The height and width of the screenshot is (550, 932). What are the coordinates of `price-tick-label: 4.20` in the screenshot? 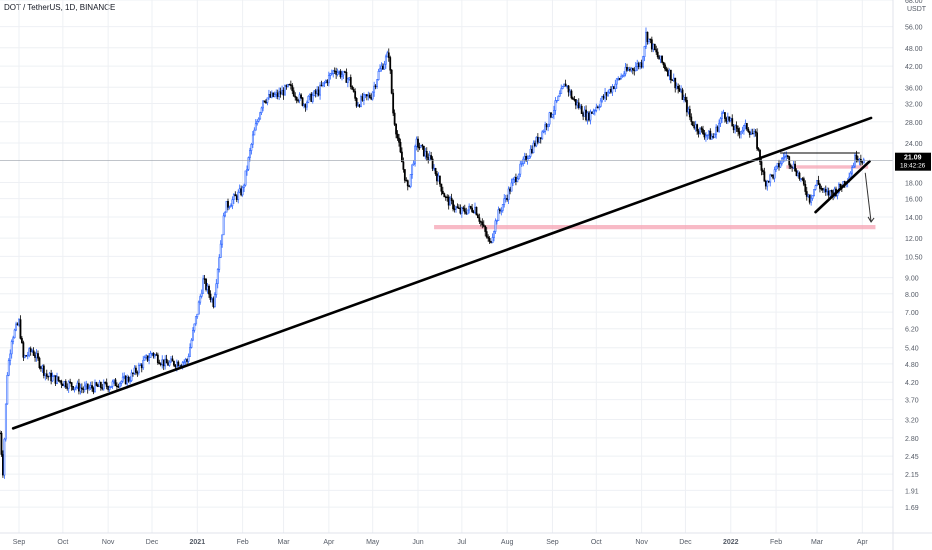 It's located at (912, 383).